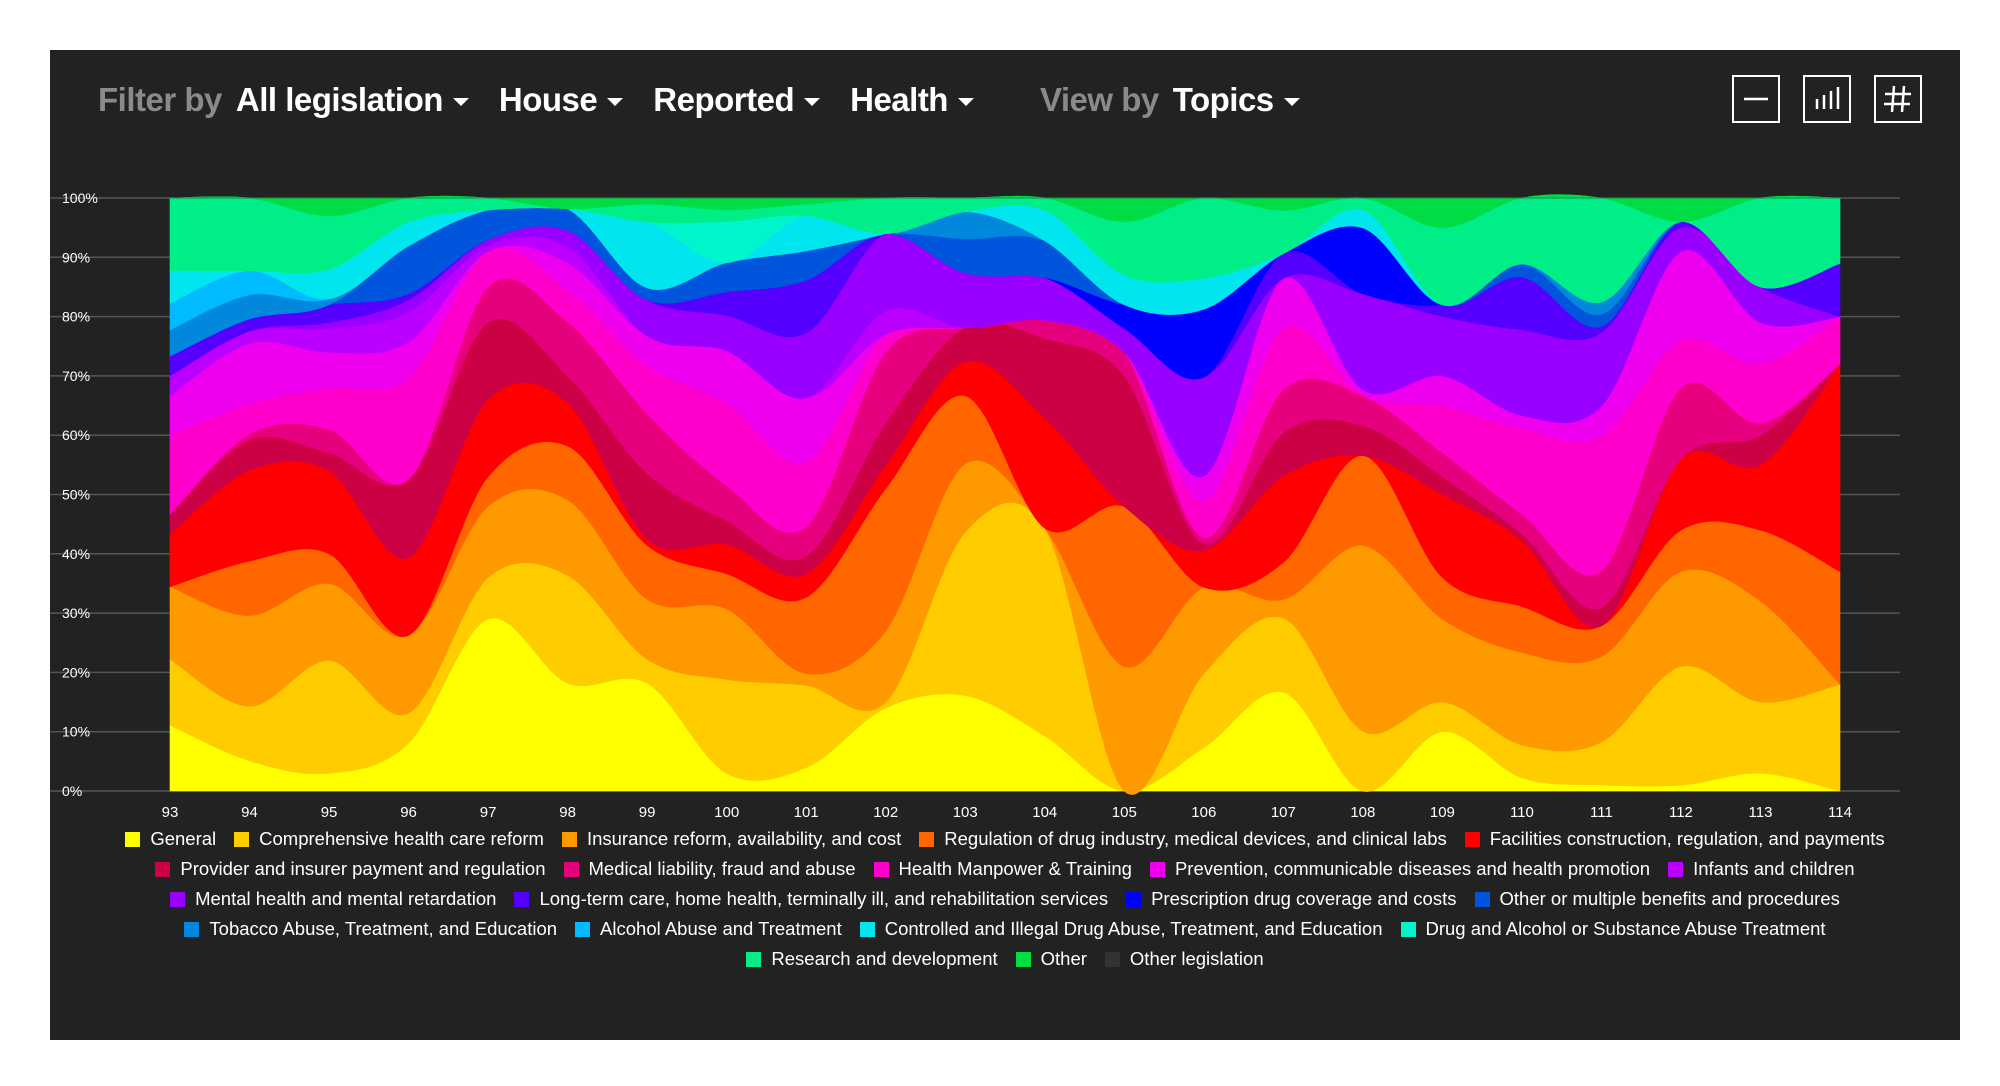 This screenshot has height=1086, width=2000. What do you see at coordinates (1304, 898) in the screenshot?
I see `legend-label: Prescription drug coverage and costs` at bounding box center [1304, 898].